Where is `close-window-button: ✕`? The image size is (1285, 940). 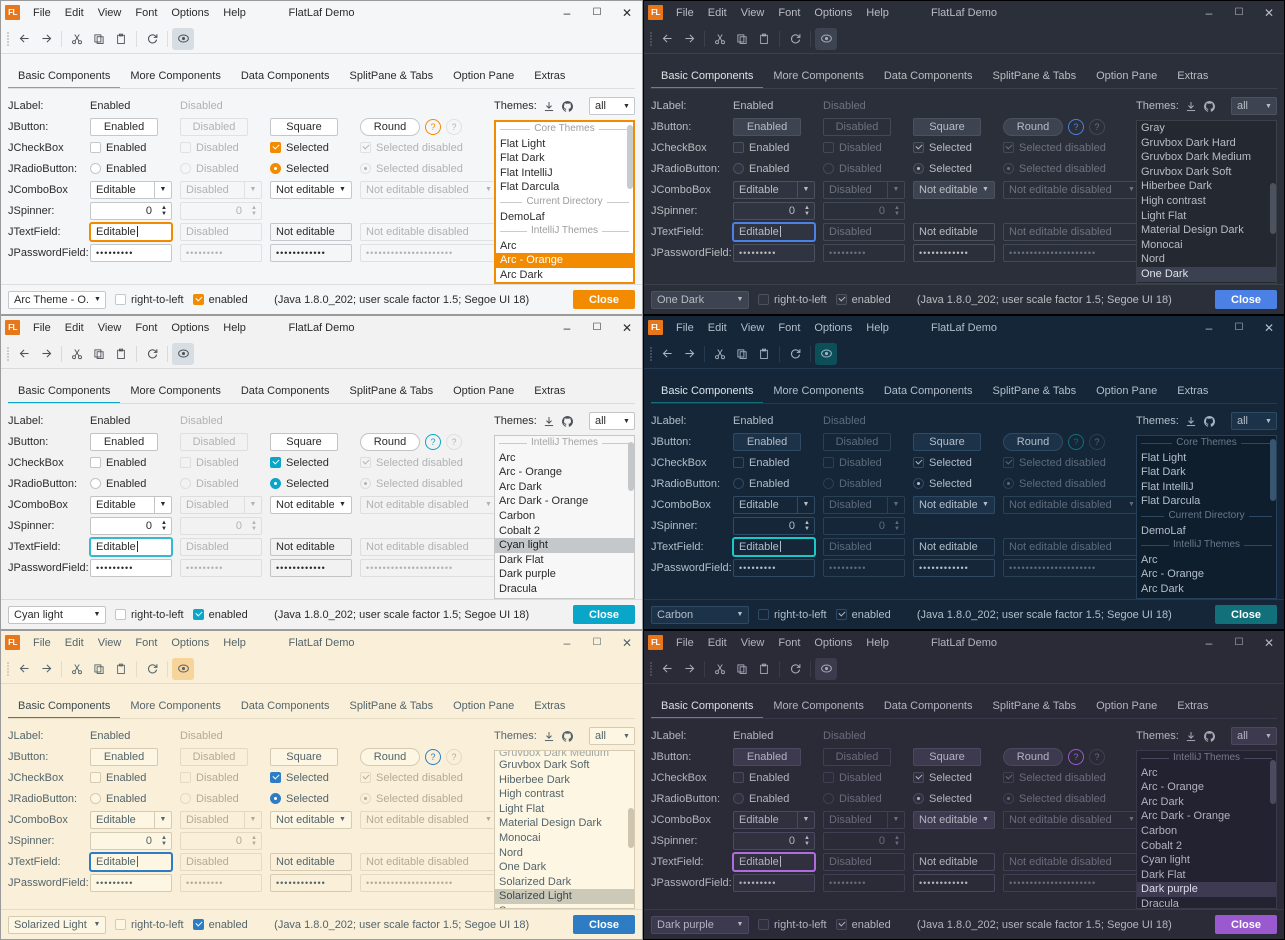
close-window-button: ✕ is located at coordinates (627, 327).